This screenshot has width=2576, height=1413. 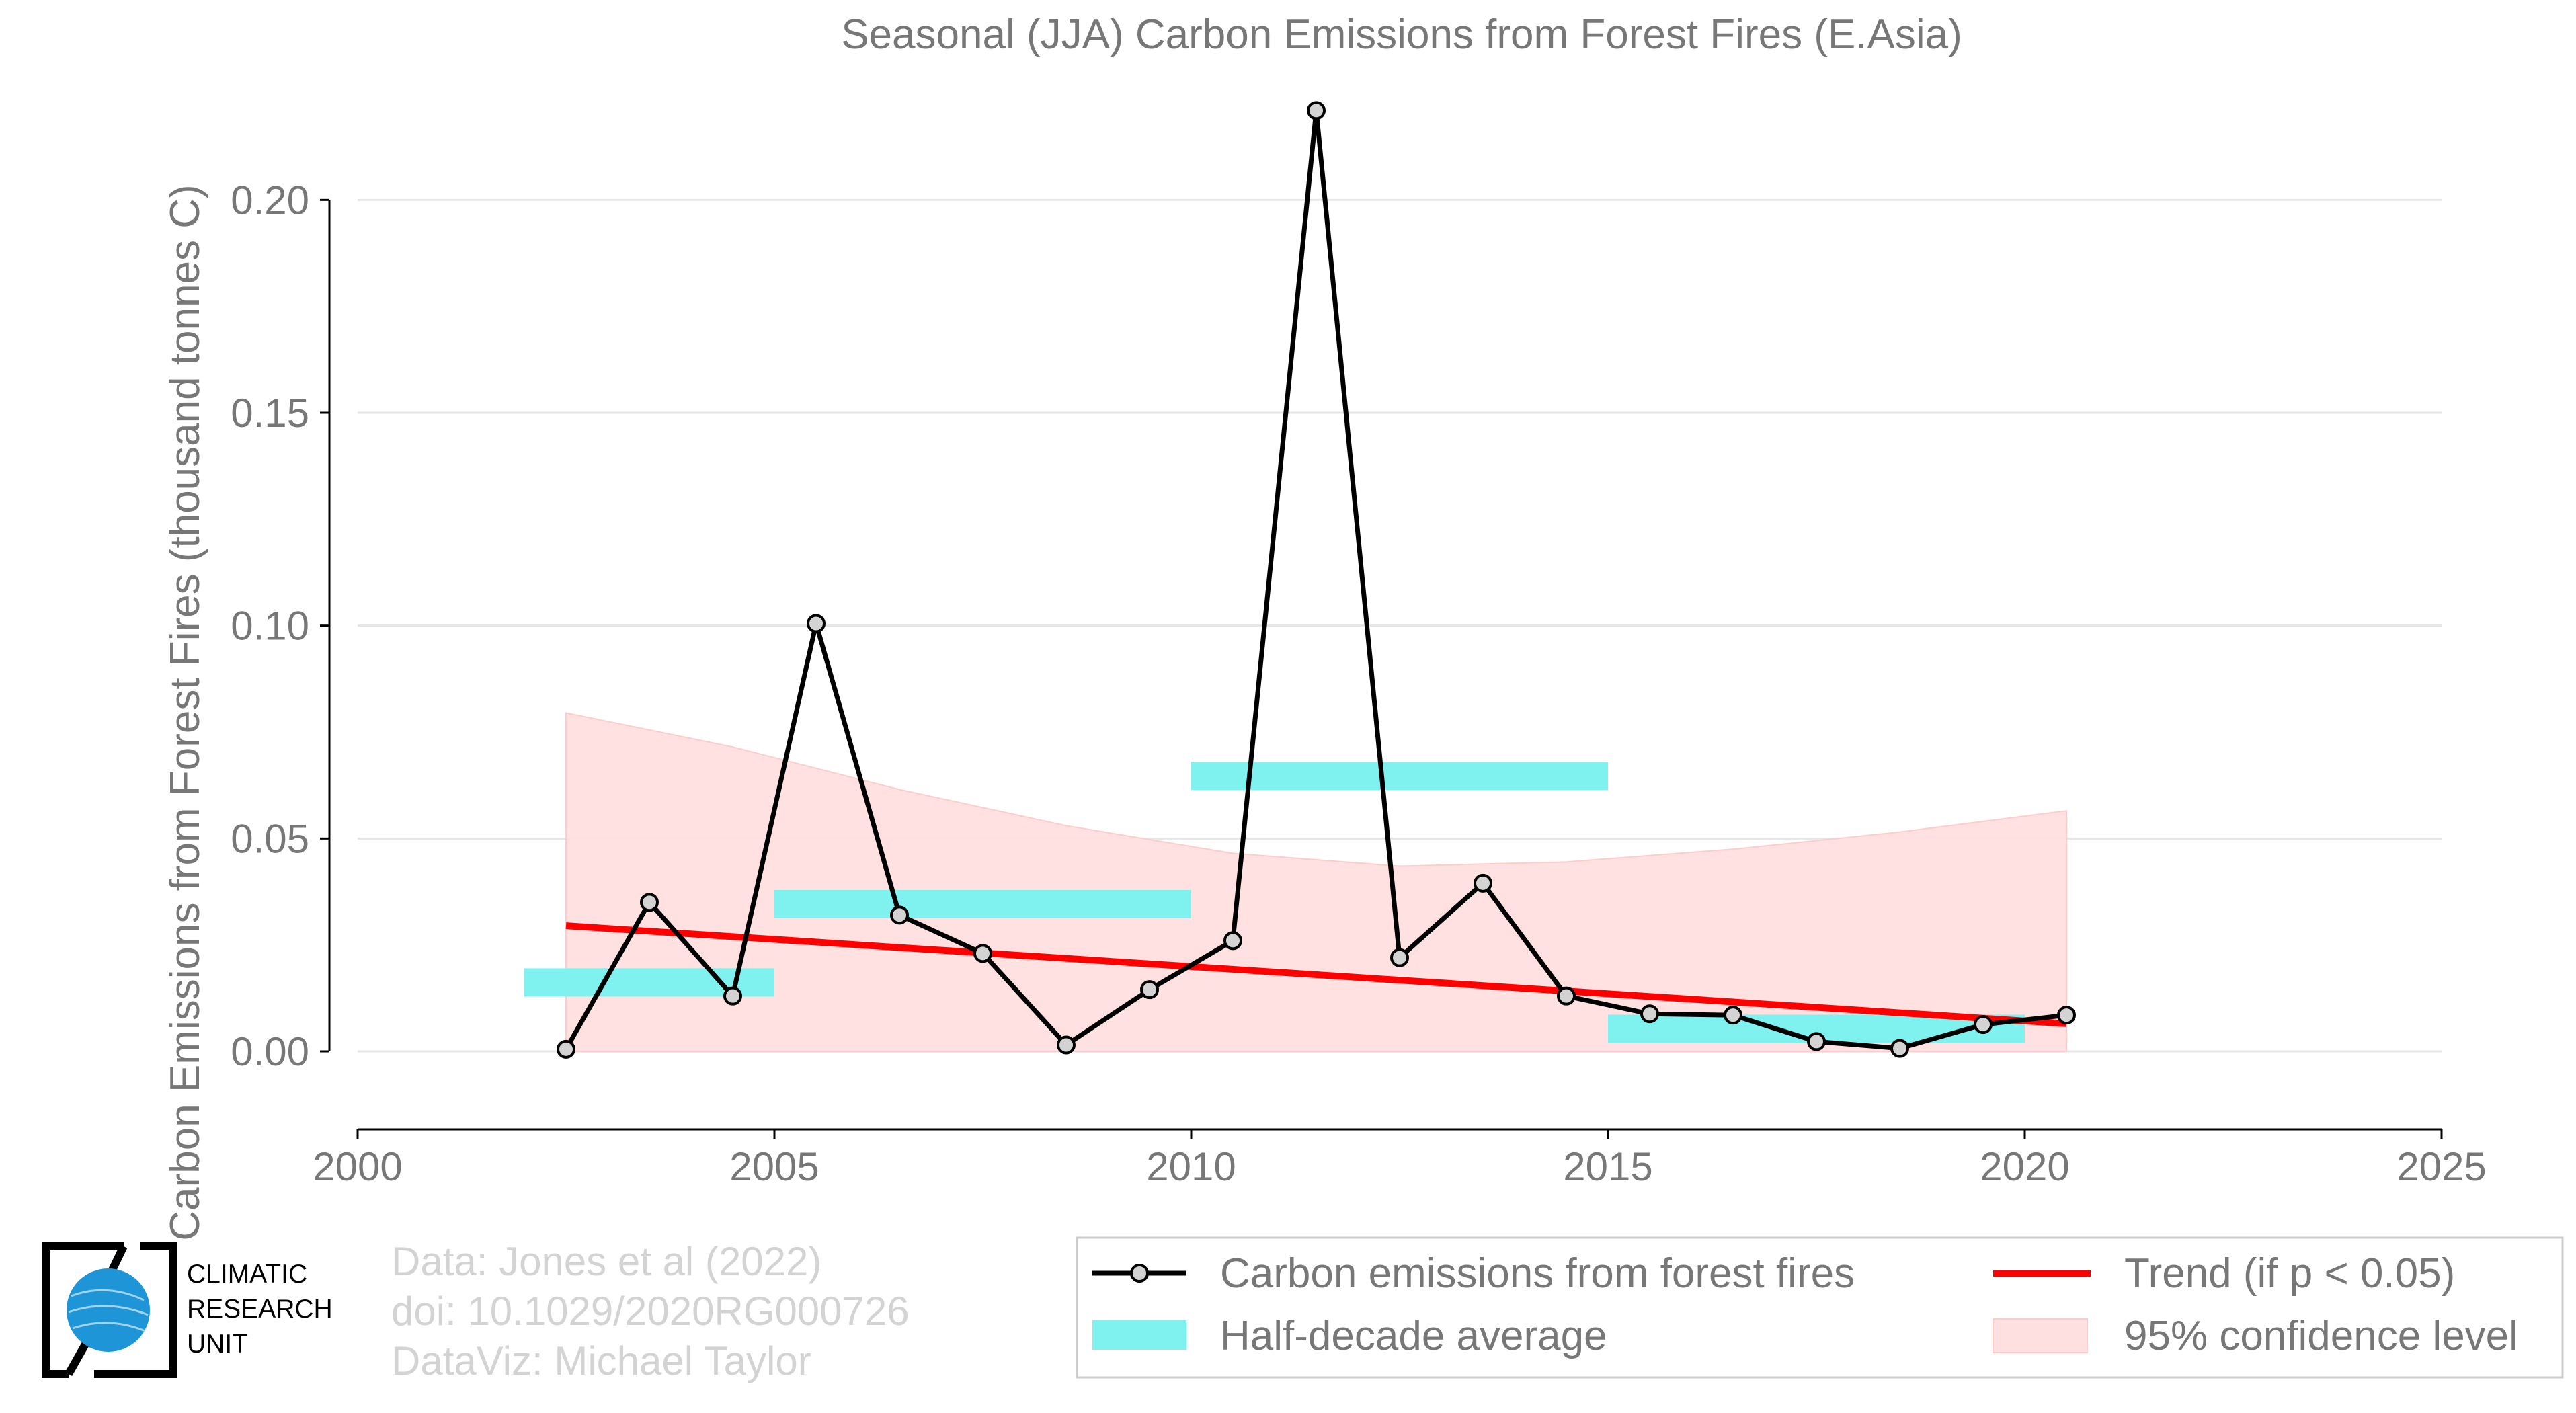 I want to click on cru-logo-mark, so click(x=109, y=1310).